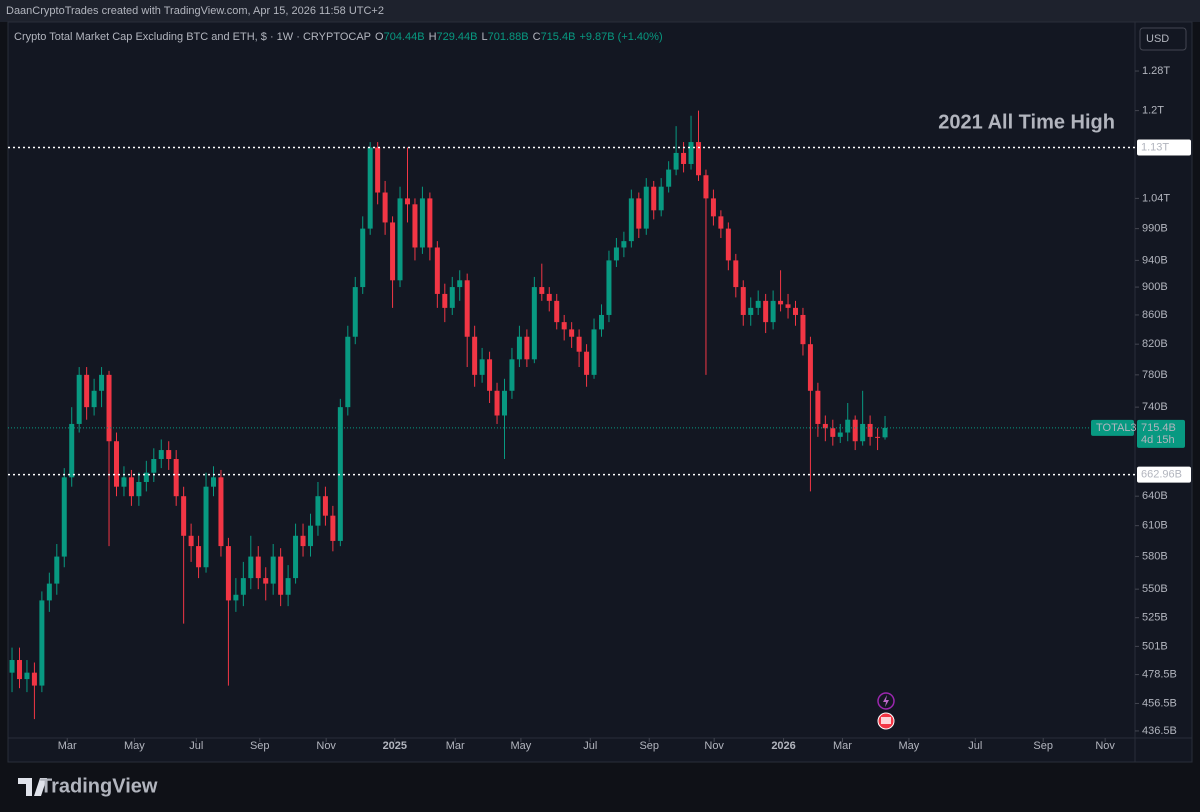 This screenshot has width=1200, height=812. Describe the element at coordinates (1155, 344) in the screenshot. I see `y-tick-label: 820B` at that location.